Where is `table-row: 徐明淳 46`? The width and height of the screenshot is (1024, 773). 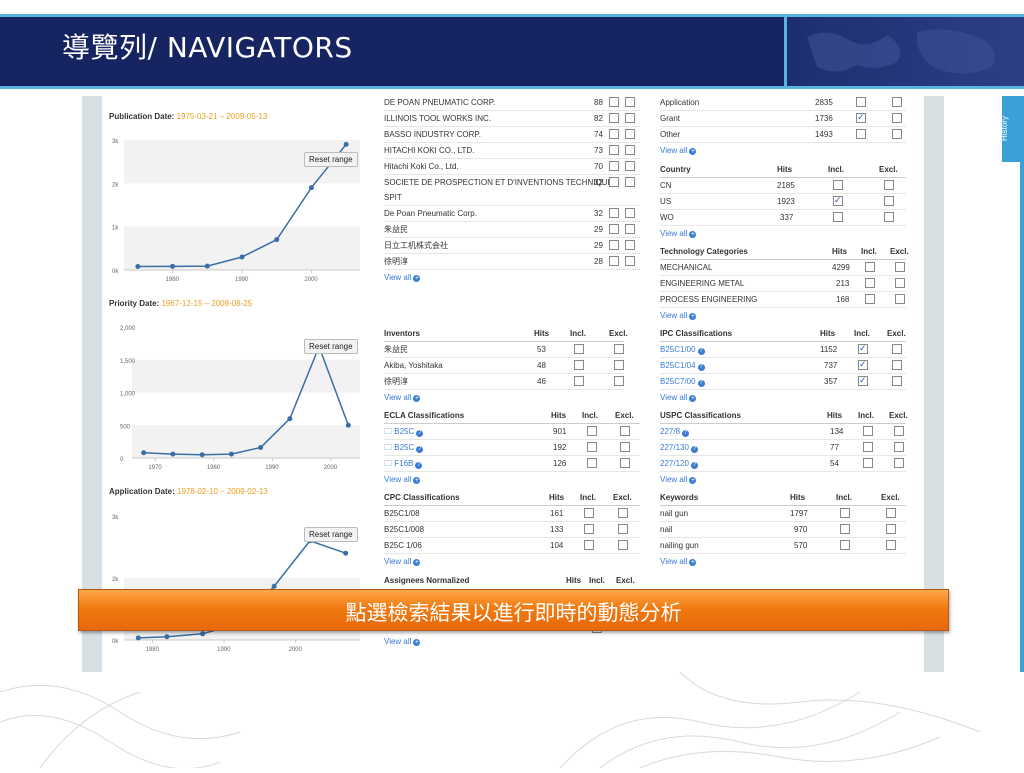 table-row: 徐明淳 46 is located at coordinates (504, 382).